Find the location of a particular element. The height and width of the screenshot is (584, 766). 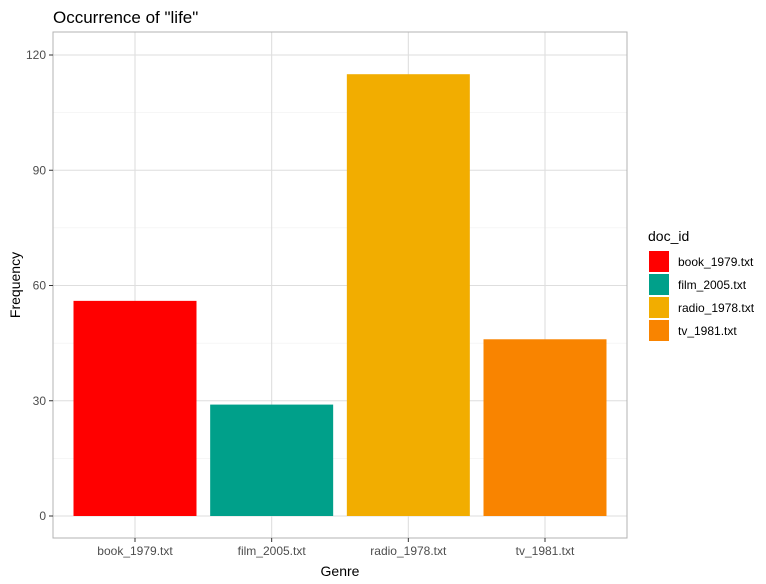

y-axis: 0 30 60 90 120 is located at coordinates (39, 285).